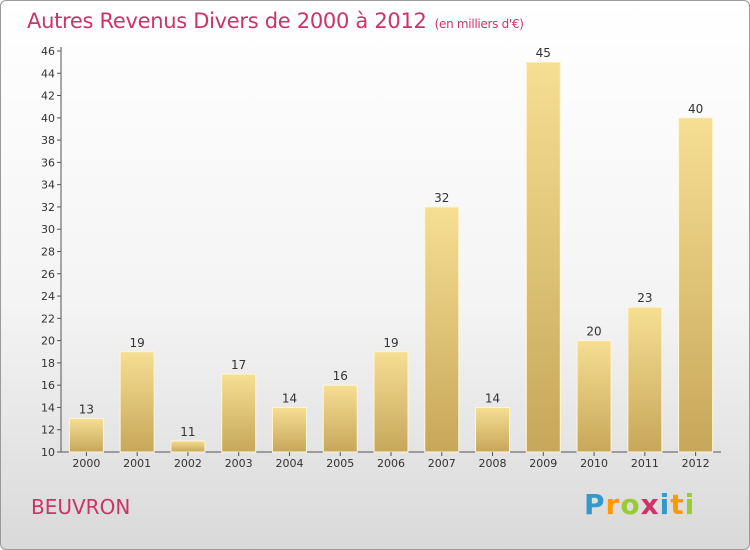 This screenshot has width=750, height=550. I want to click on chart-title-text: Autres Revenus Divers de 2000 à 2012, so click(227, 21).